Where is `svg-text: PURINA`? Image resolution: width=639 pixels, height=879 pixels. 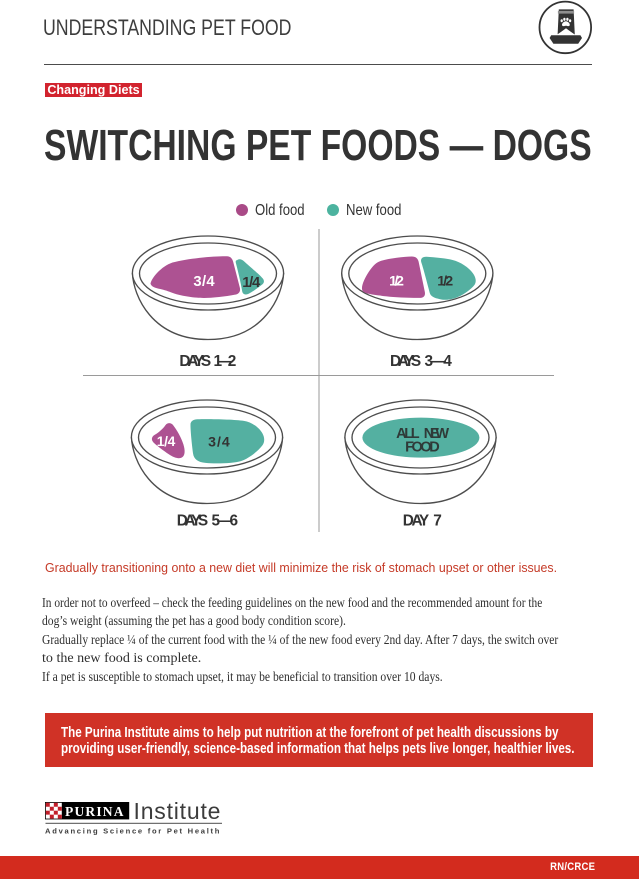
svg-text: PURINA is located at coordinates (95, 810).